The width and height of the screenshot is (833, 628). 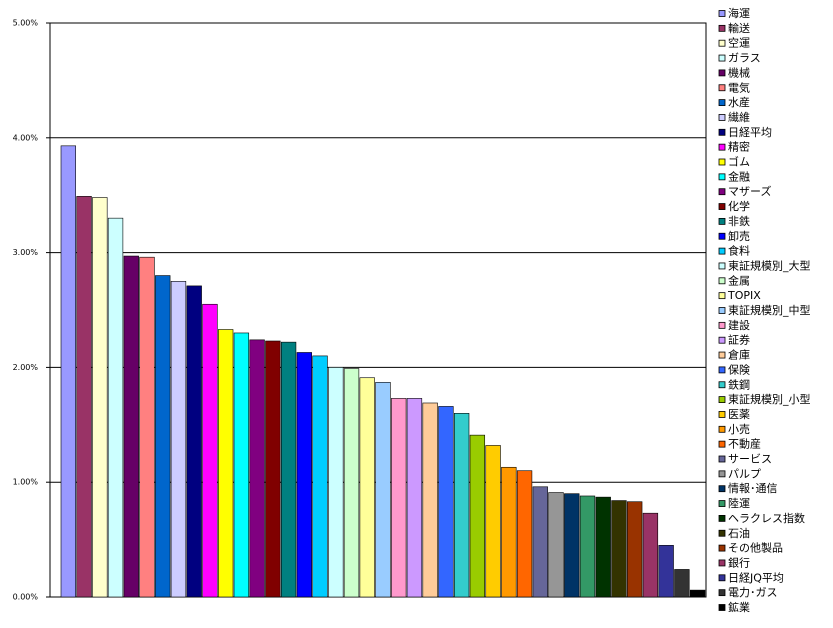 I want to click on legend-label: ヘラクレス指数, so click(x=766, y=518).